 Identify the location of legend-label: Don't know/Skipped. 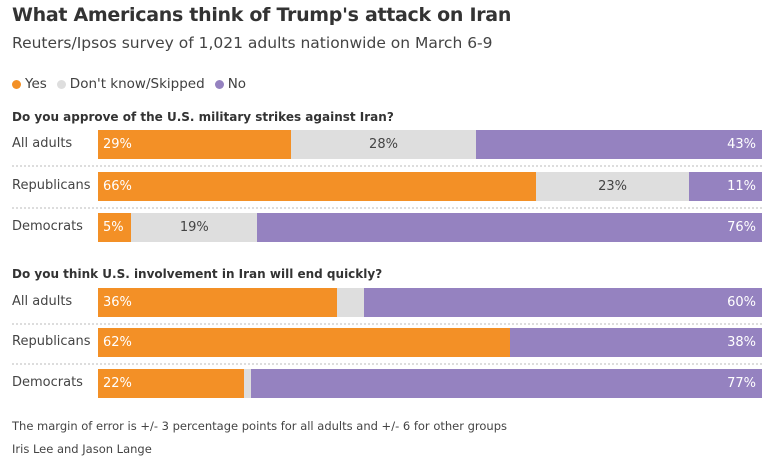
(137, 84).